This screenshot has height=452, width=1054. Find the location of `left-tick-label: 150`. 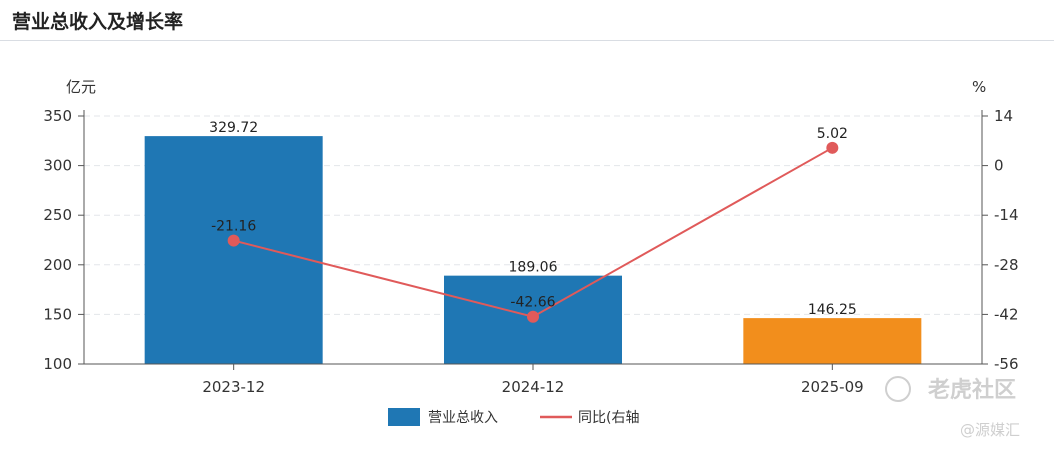

left-tick-label: 150 is located at coordinates (57, 314).